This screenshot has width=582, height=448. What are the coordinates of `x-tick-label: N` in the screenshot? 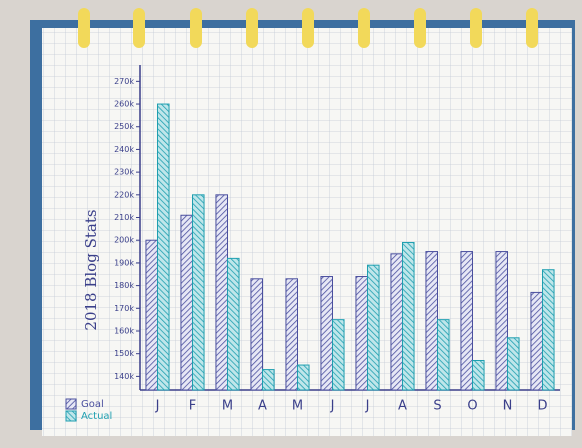 It's located at (508, 406).